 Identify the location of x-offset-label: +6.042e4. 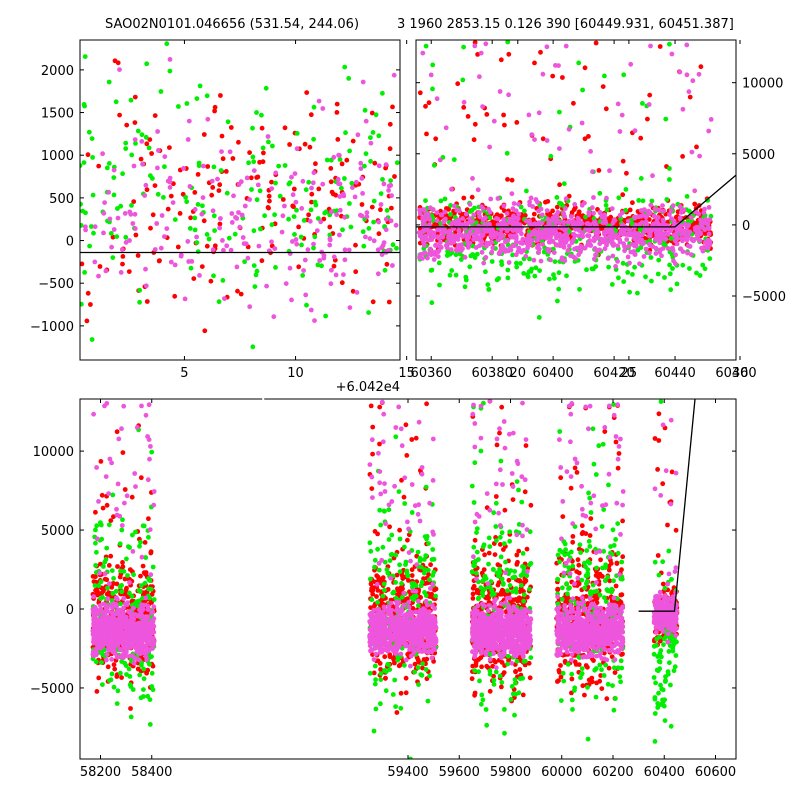
(368, 387).